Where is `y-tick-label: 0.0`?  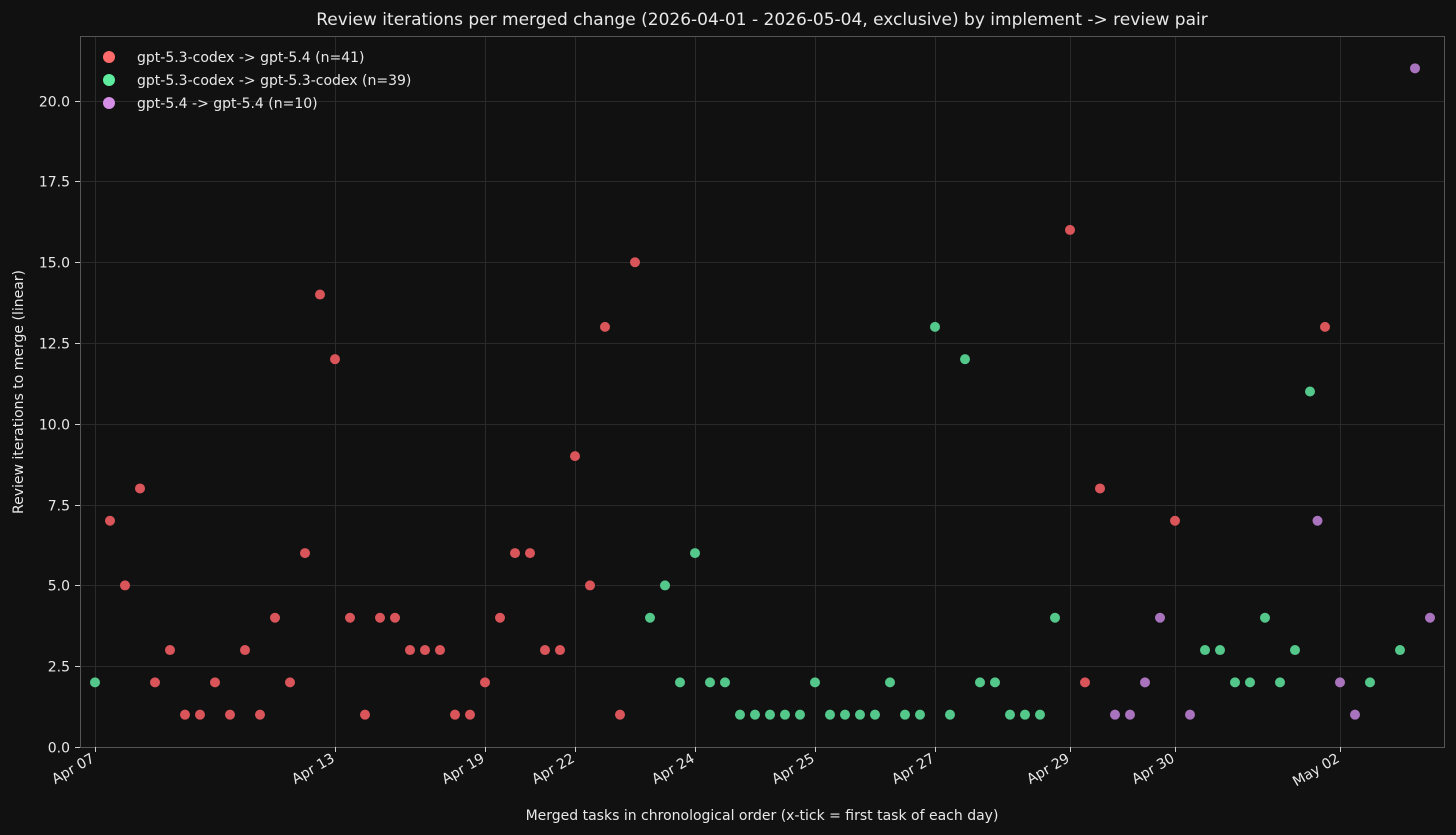
y-tick-label: 0.0 is located at coordinates (59, 749).